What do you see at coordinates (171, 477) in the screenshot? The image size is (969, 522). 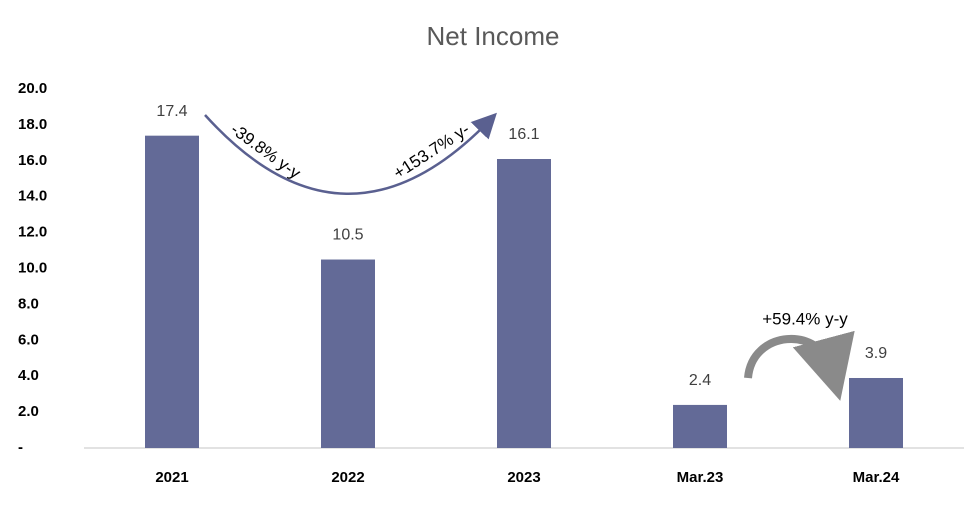 I see `x-tick-label: 2021` at bounding box center [171, 477].